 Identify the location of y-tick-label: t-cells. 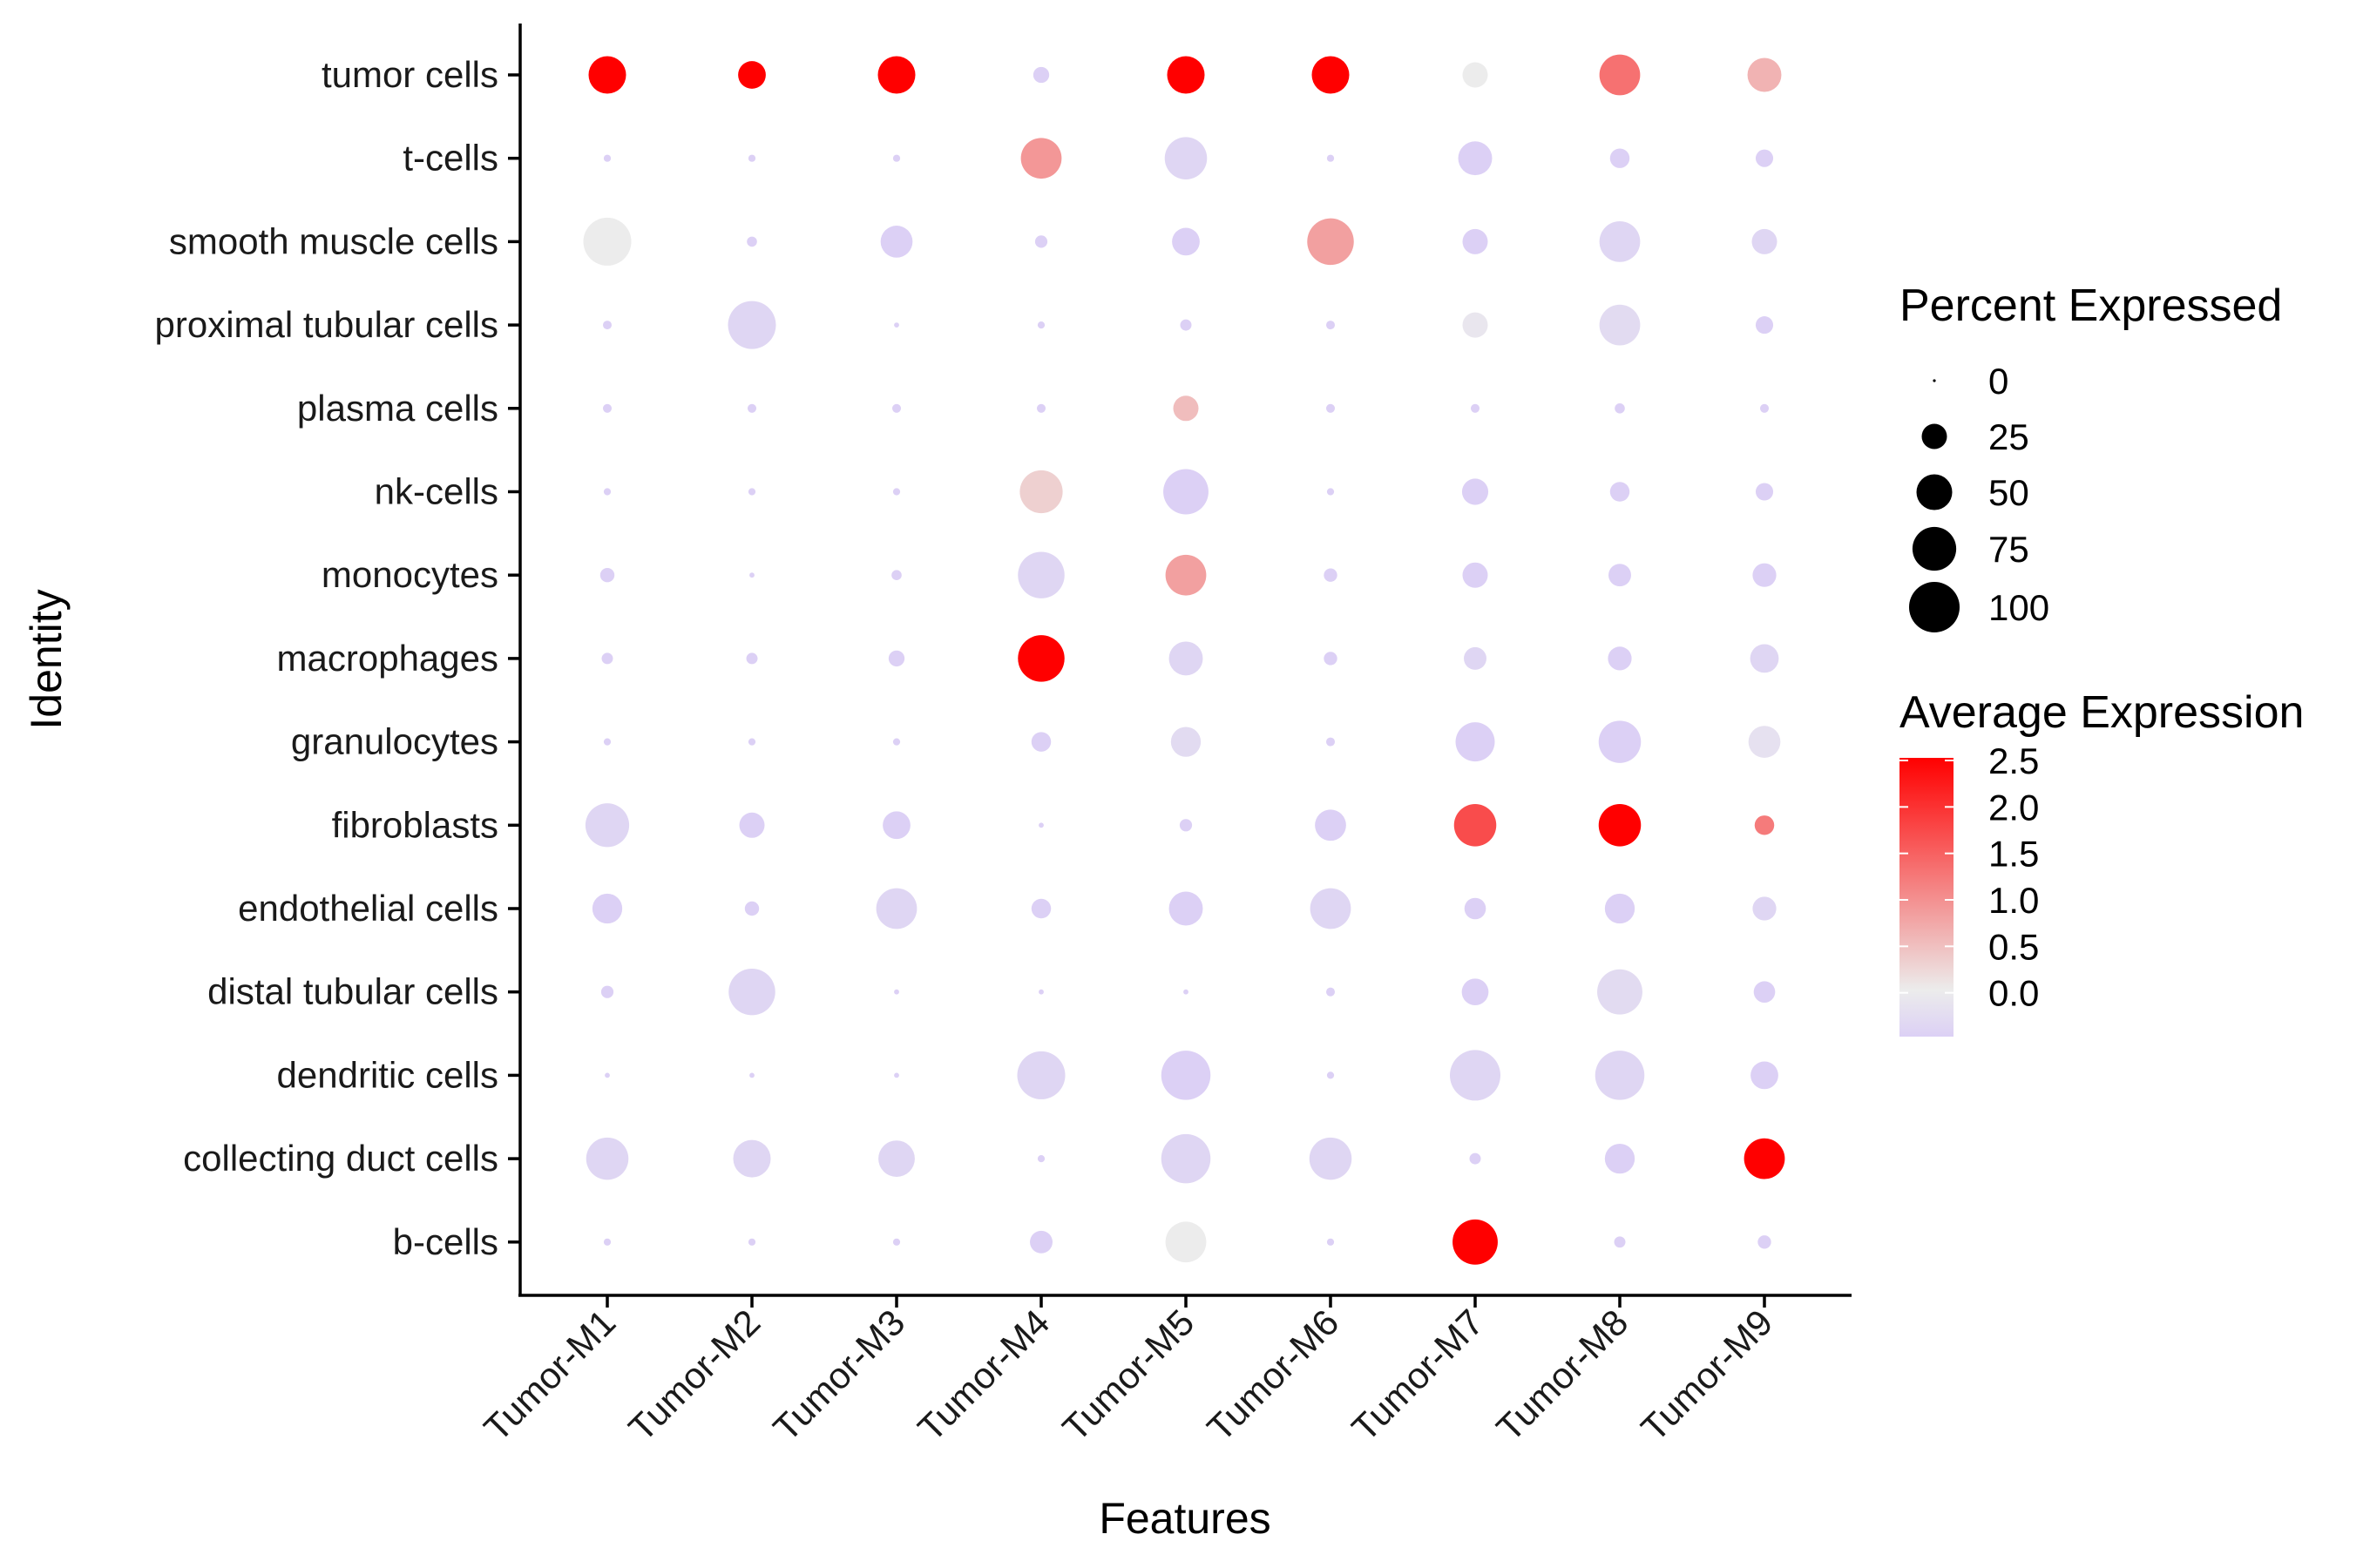
(450, 158).